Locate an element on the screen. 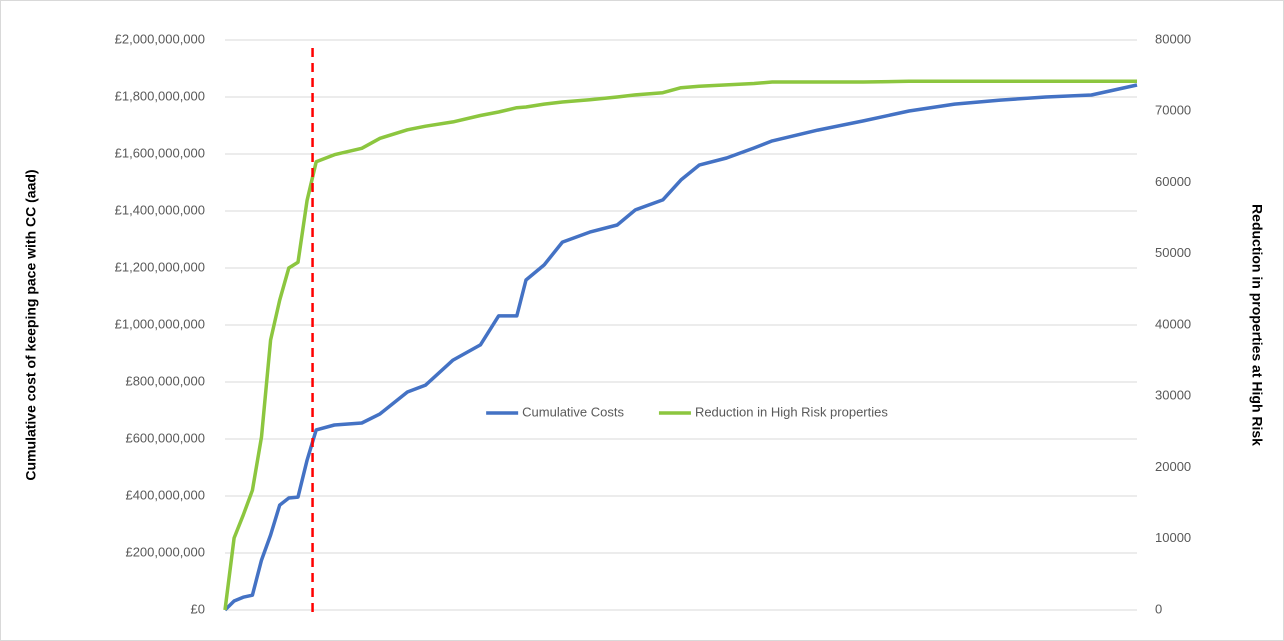 The width and height of the screenshot is (1284, 641). y2-tick-label: 10000 is located at coordinates (1173, 537).